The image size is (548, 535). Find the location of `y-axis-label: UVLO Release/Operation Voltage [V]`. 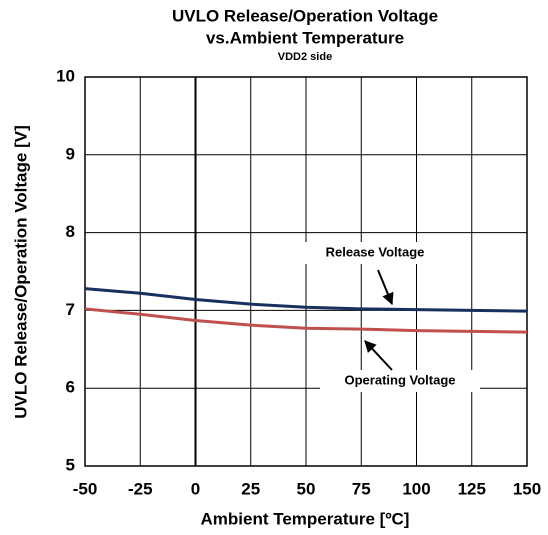

y-axis-label: UVLO Release/Operation Voltage [V] is located at coordinates (20, 271).